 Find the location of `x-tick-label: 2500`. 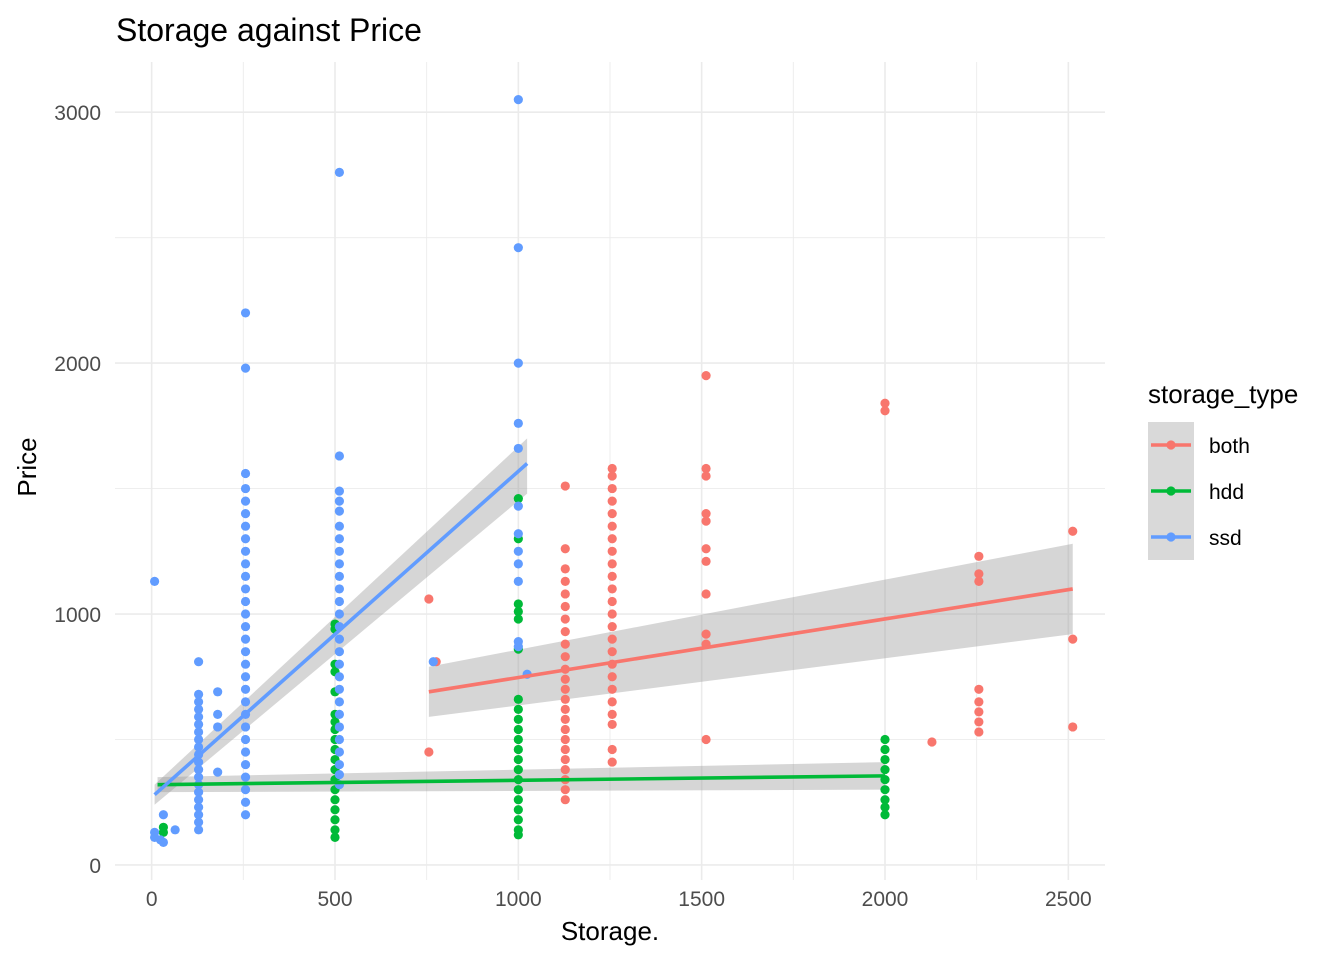

x-tick-label: 2500 is located at coordinates (1068, 899).